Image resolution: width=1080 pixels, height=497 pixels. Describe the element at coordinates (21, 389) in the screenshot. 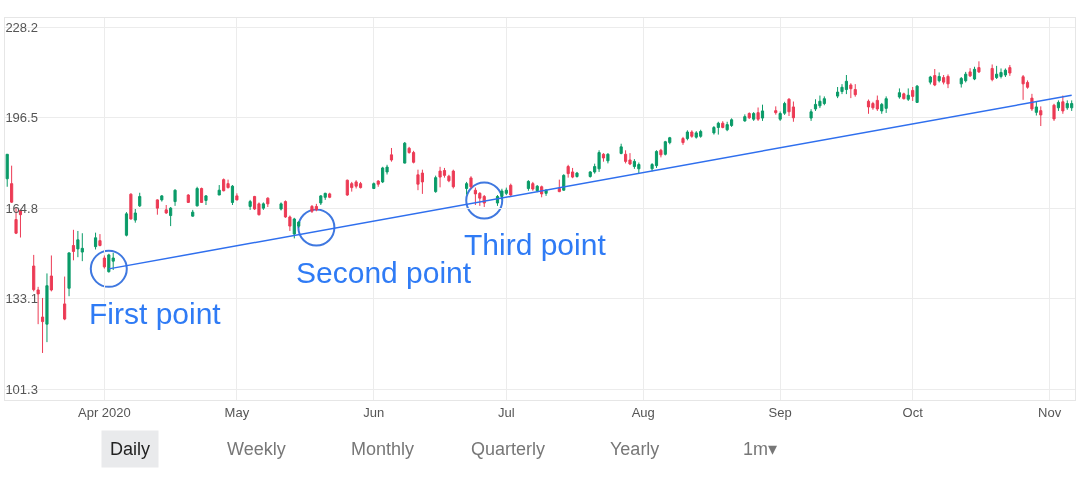

I see `y-tick-label: 101.3` at that location.